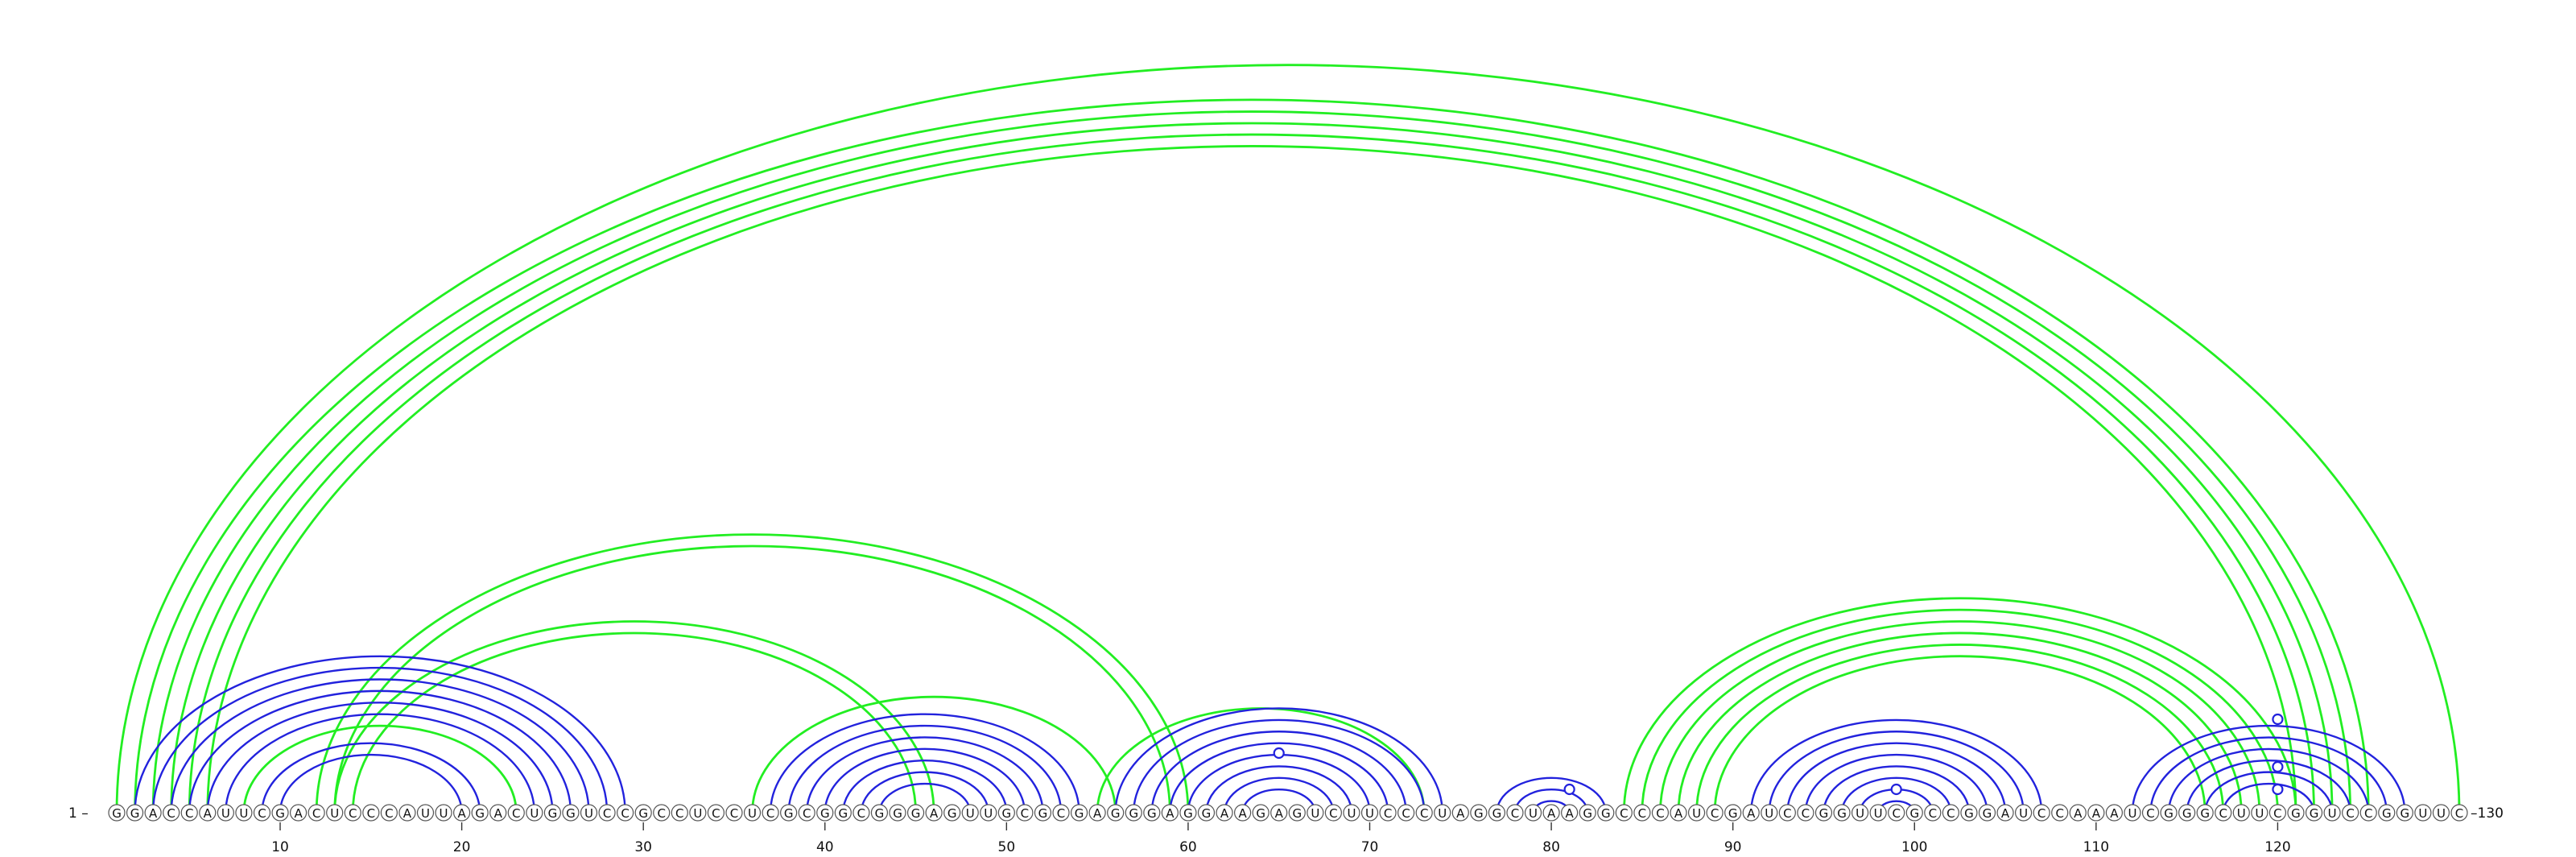 This screenshot has width=2576, height=857. What do you see at coordinates (2096, 847) in the screenshot?
I see `axis-tick-label: 110` at bounding box center [2096, 847].